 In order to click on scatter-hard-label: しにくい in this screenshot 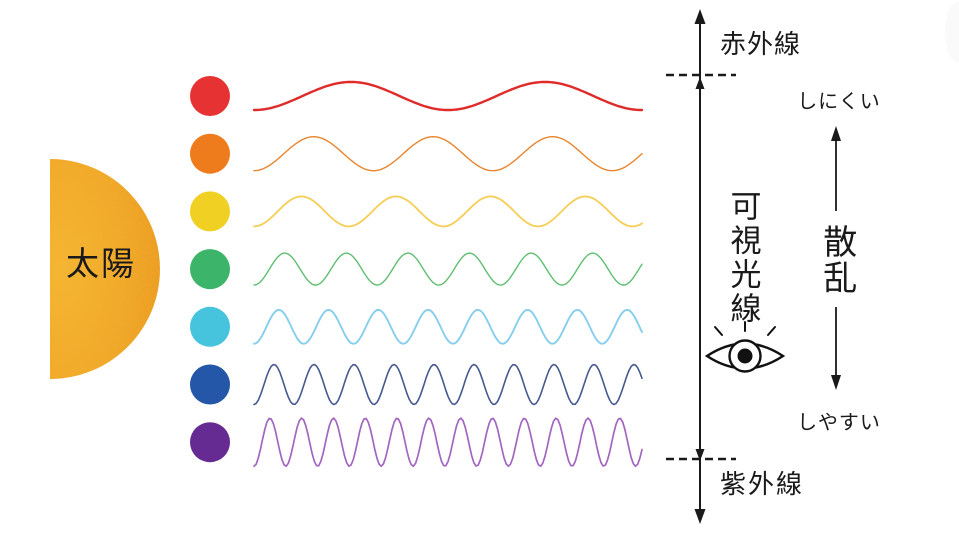, I will do `click(839, 102)`.